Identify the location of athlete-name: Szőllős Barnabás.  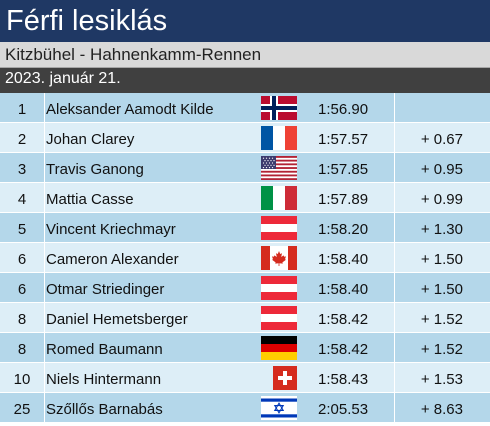
(104, 409).